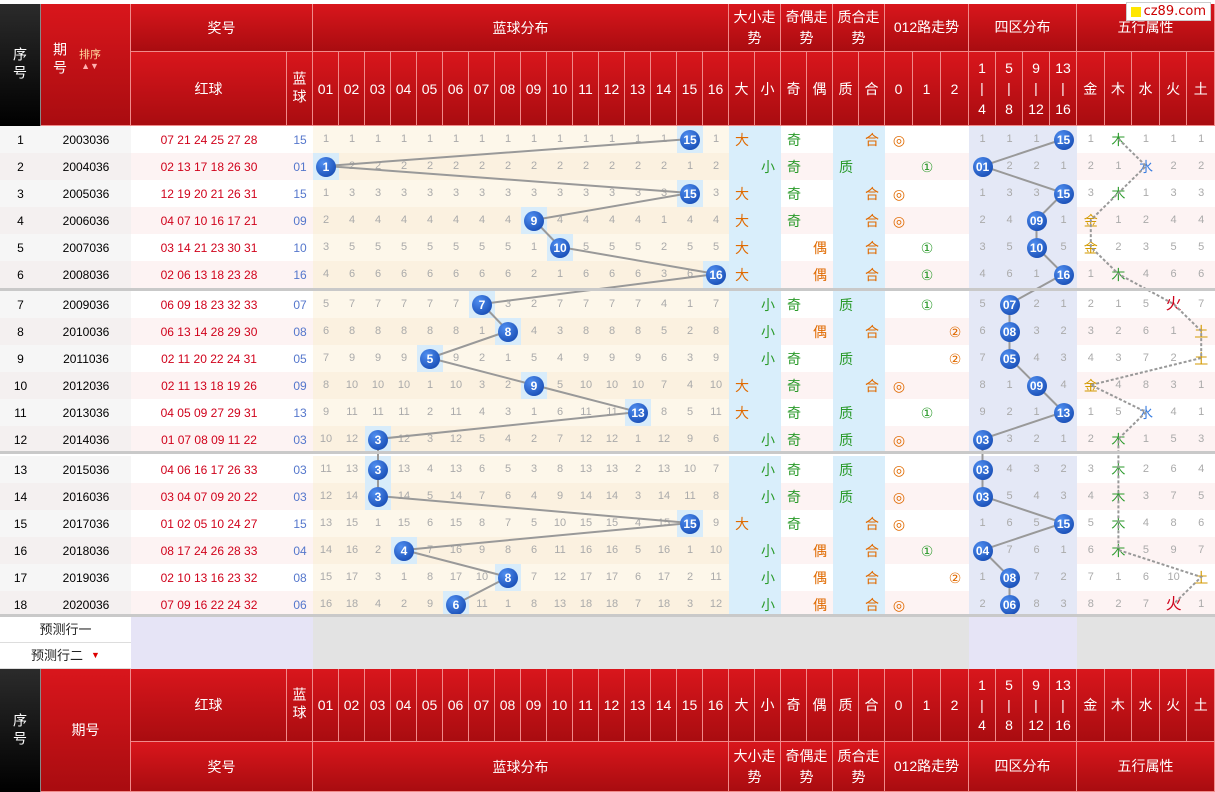 The image size is (1215, 792). What do you see at coordinates (1009, 166) in the screenshot?
I see `zone-cell: 2` at bounding box center [1009, 166].